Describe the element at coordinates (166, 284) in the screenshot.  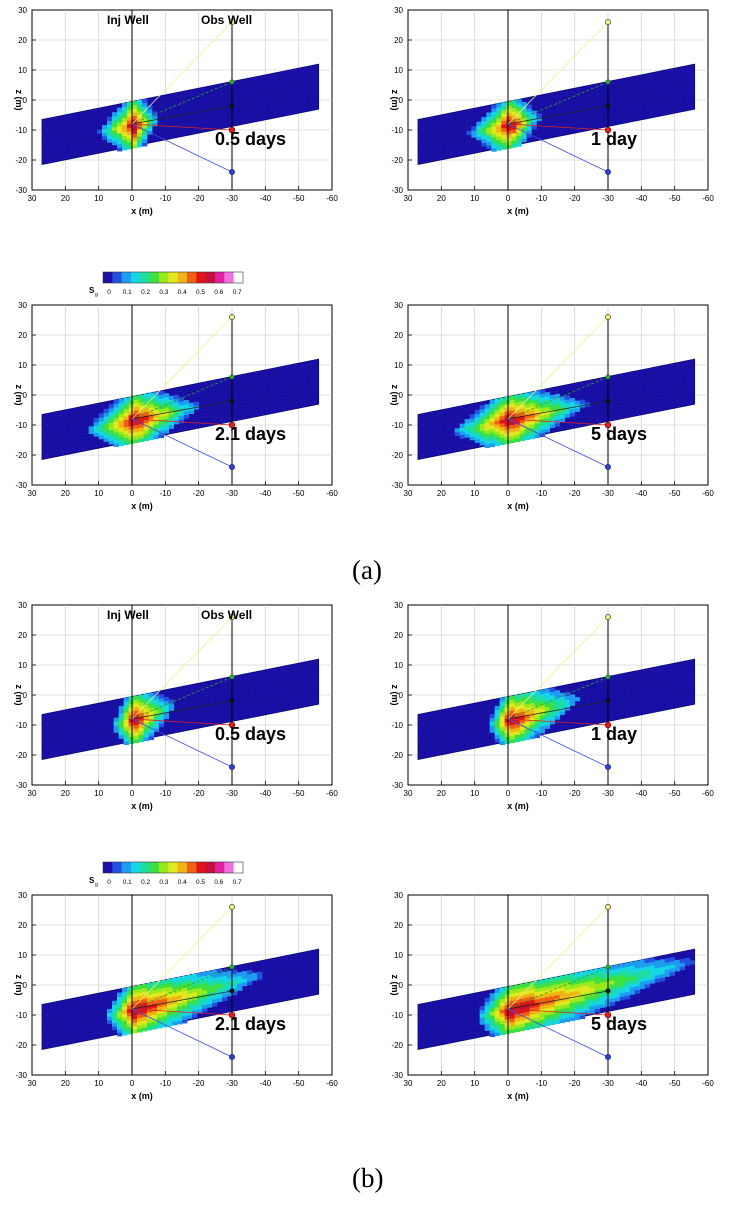
I see `colorbar: 0 0.1 0.2 0.3 0.4 0.5 0.6 0.7S g` at that location.